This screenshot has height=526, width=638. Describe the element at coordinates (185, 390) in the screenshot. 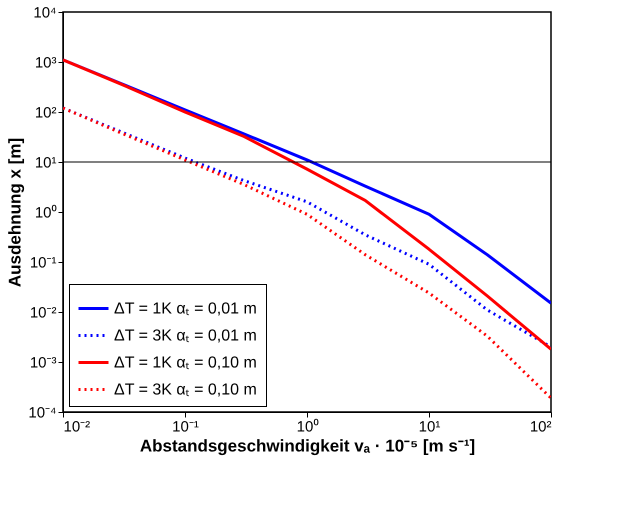

I see `legend-label: ΔT = 3K αₜ = 0,10 m` at that location.